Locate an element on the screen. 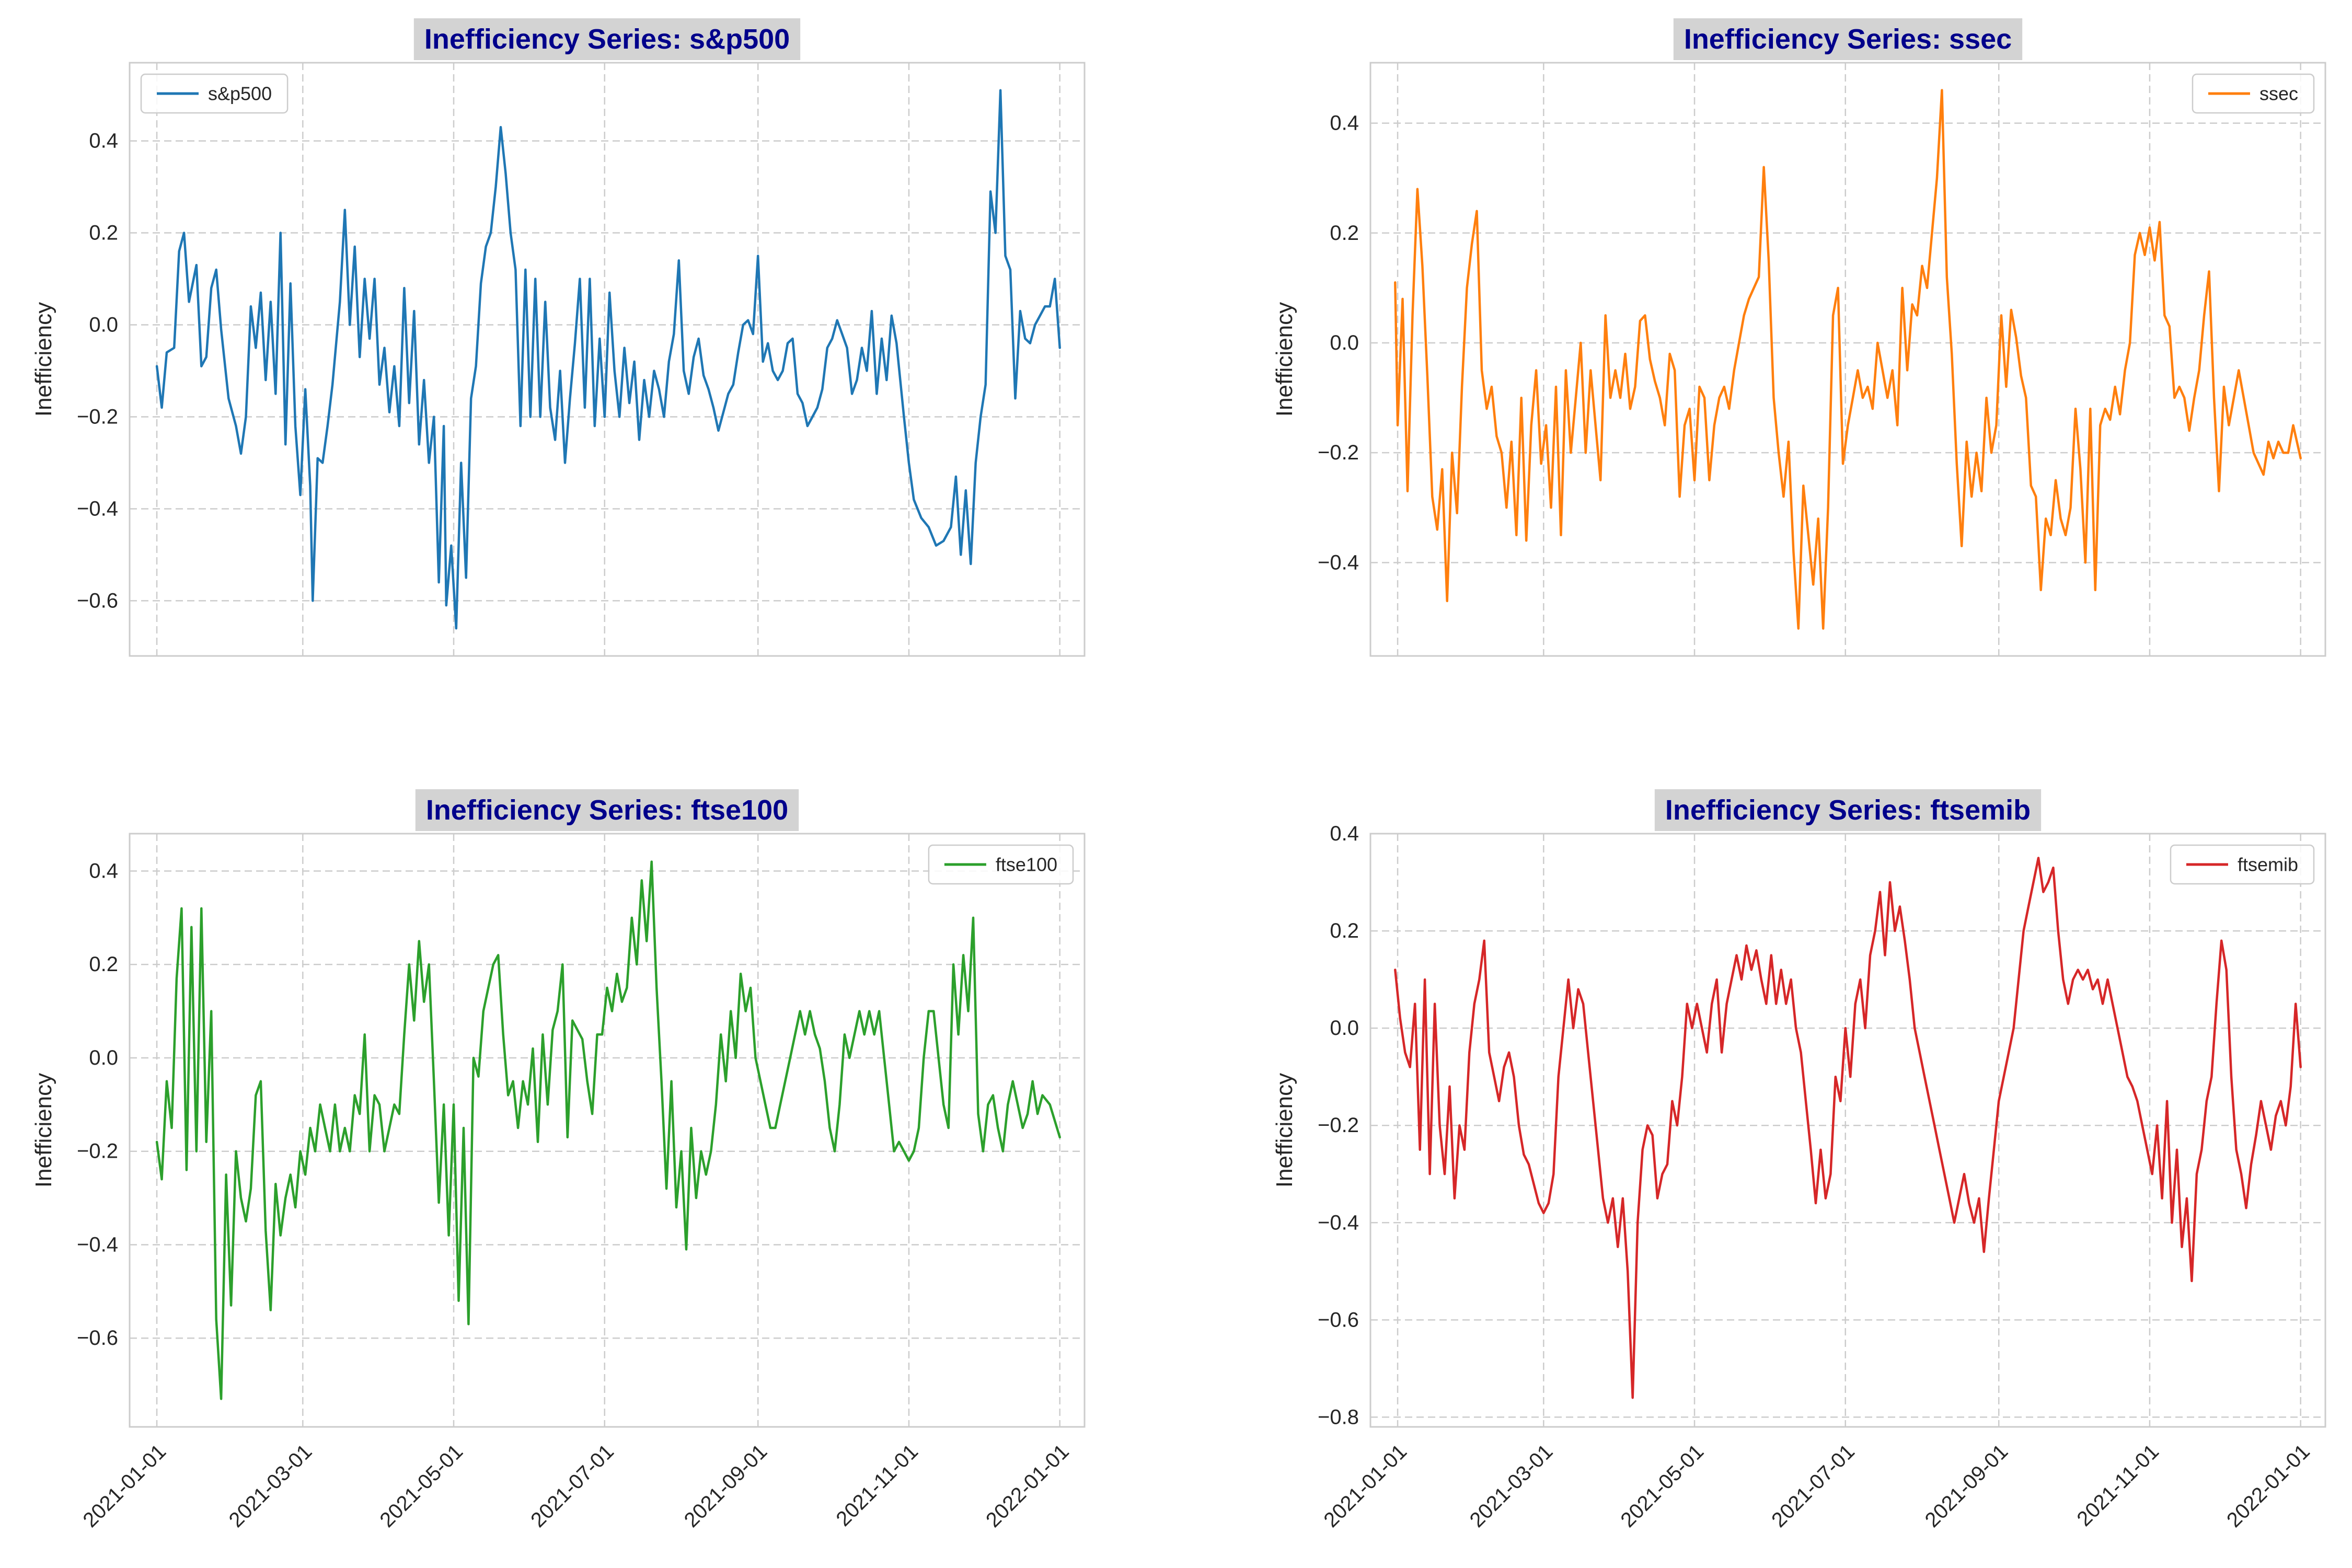 Image resolution: width=2352 pixels, height=1568 pixels. chart-title: Inefficiency Series: ssec is located at coordinates (1848, 39).